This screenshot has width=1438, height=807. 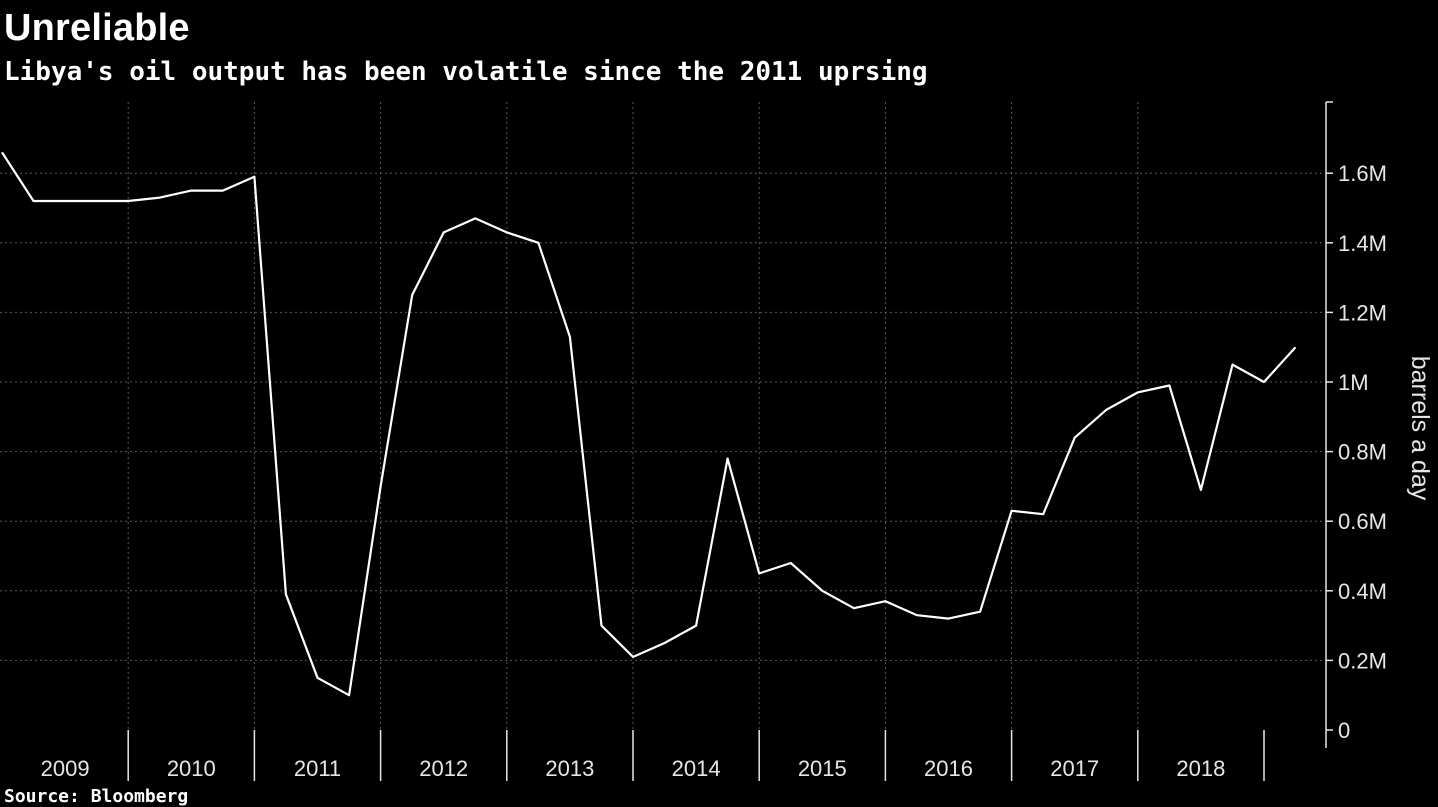 I want to click on x-tick-label-2015: 2015, so click(x=822, y=768).